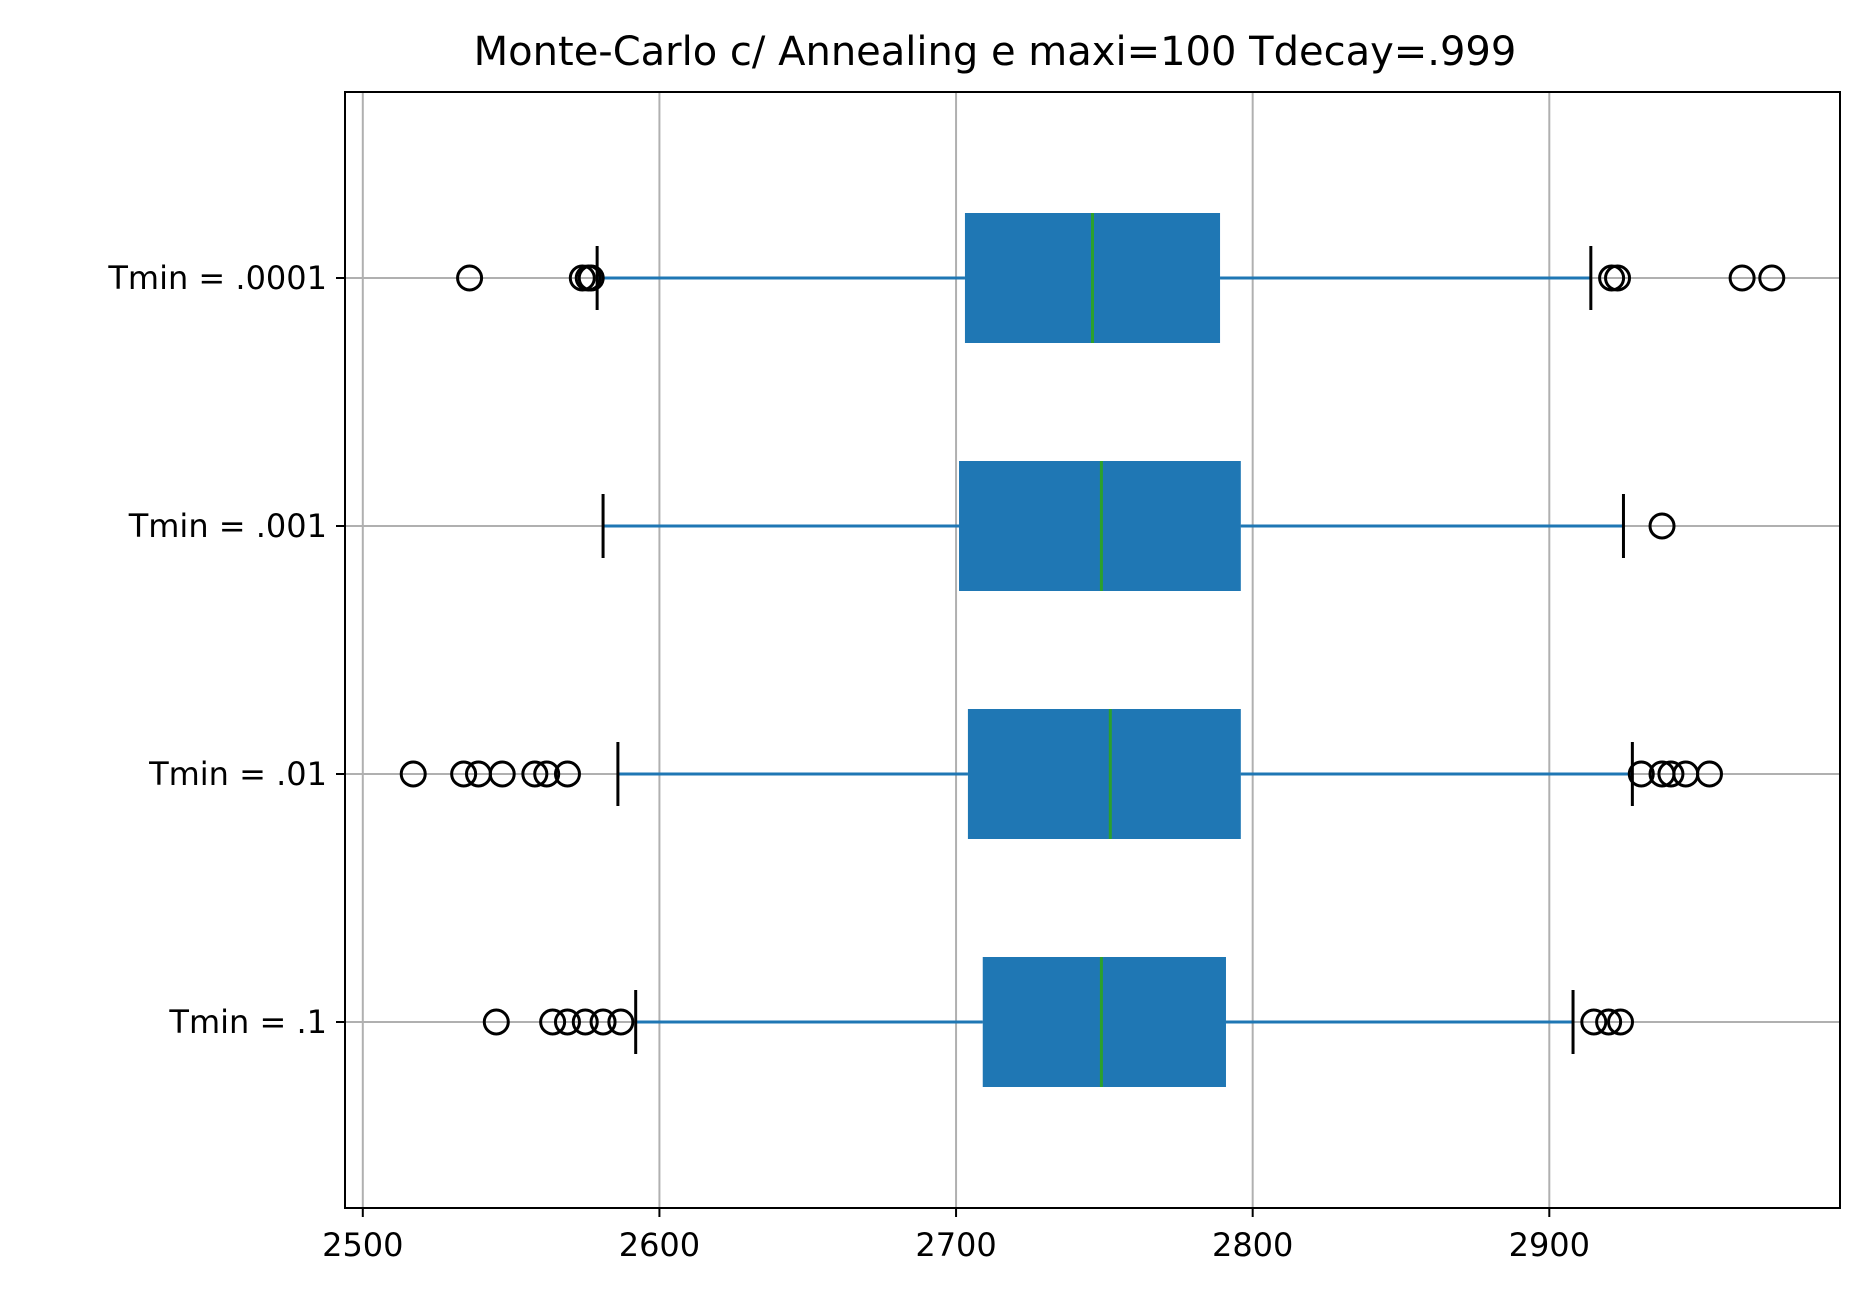  What do you see at coordinates (217, 278) in the screenshot?
I see `y-tick-label: Tmin = .0001` at bounding box center [217, 278].